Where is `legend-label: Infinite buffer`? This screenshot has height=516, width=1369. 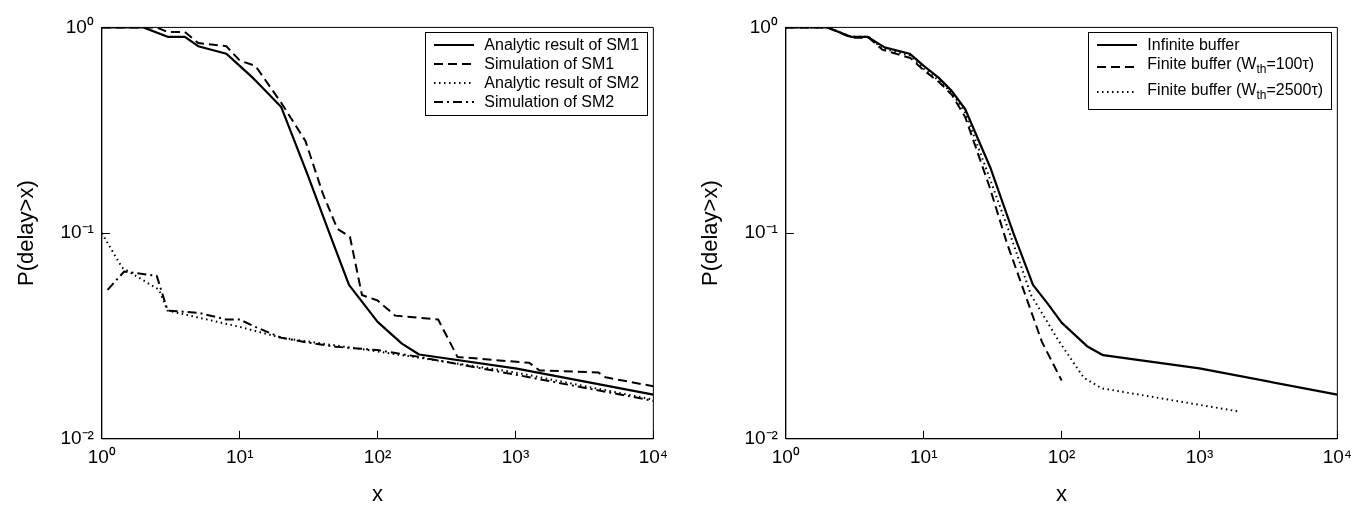
legend-label: Infinite buffer is located at coordinates (1193, 45).